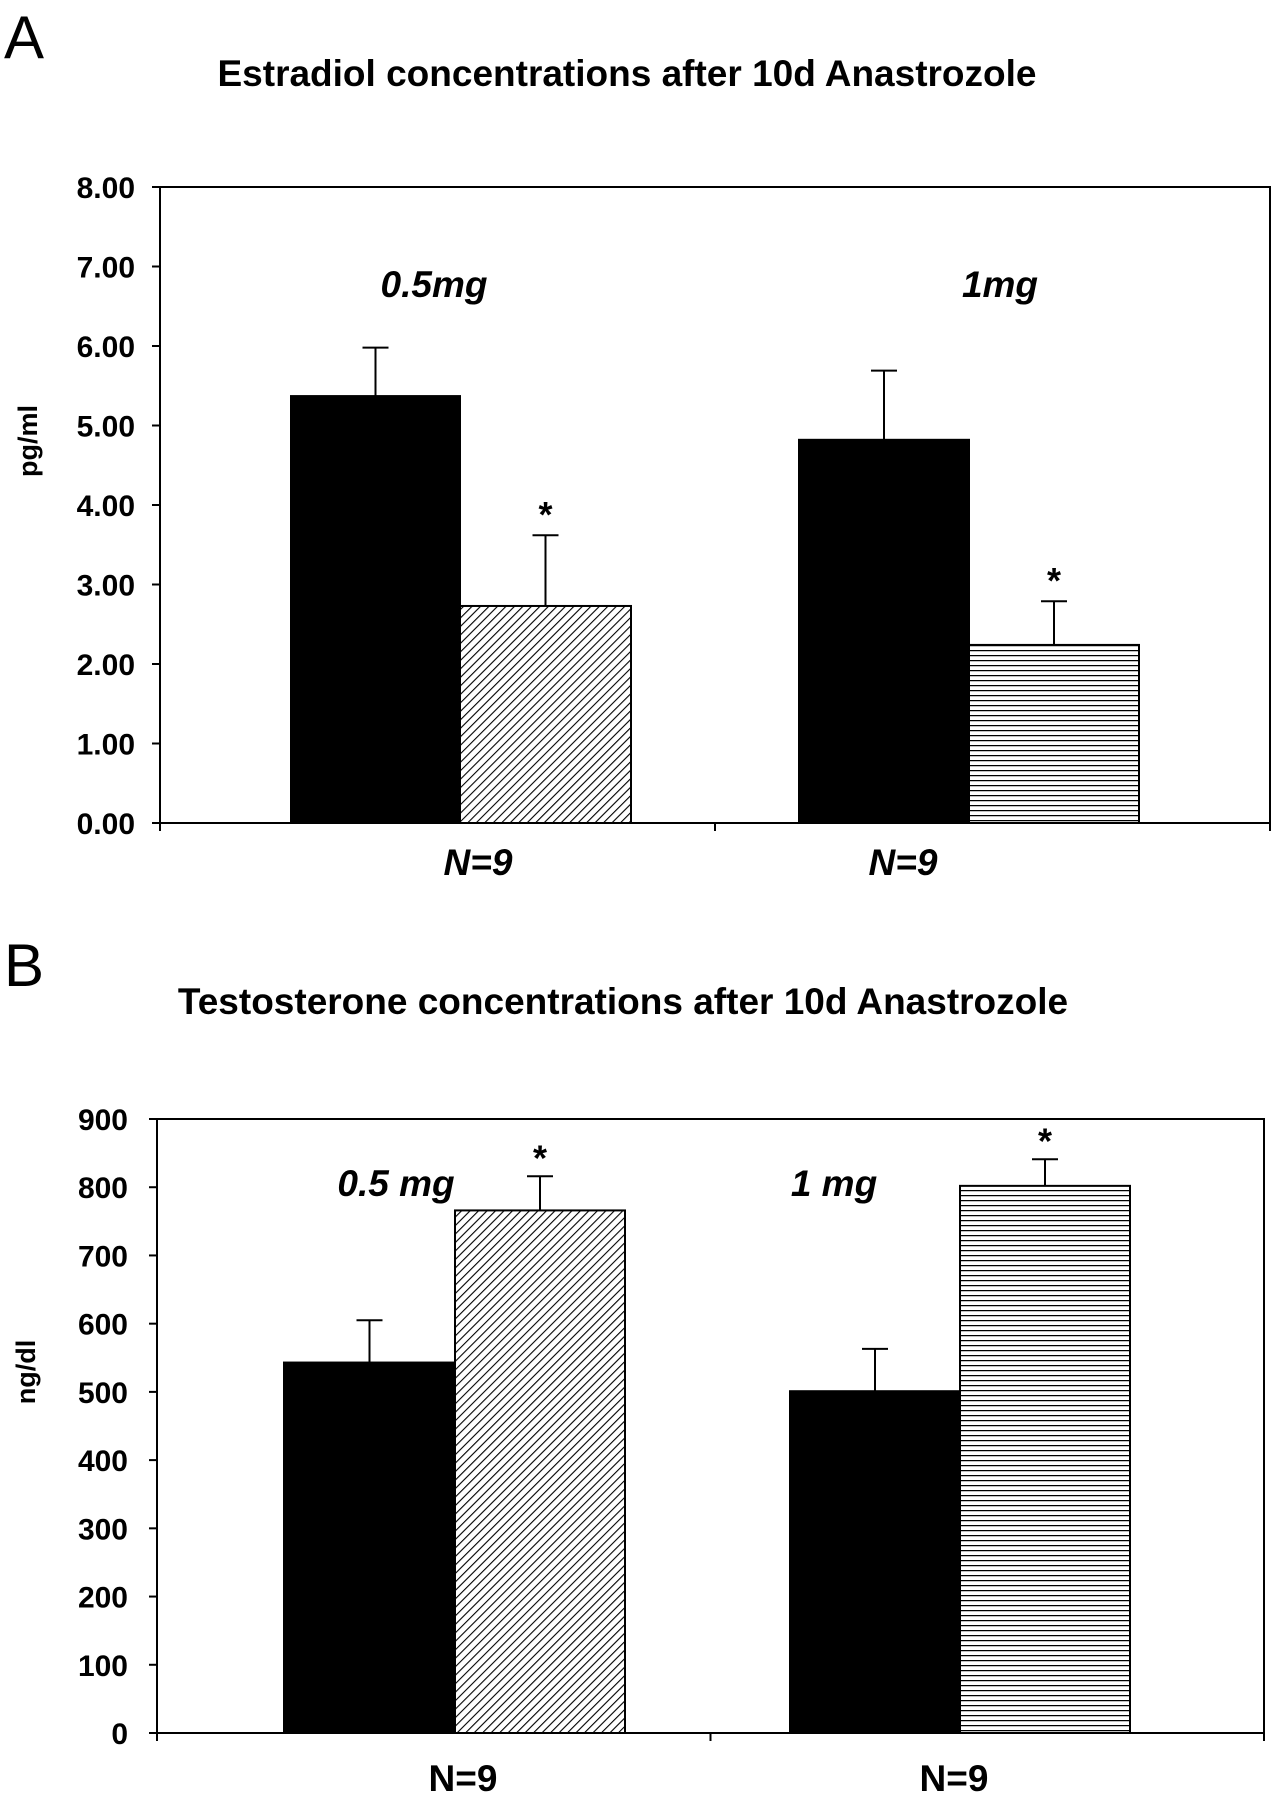 Image resolution: width=1280 pixels, height=1800 pixels. What do you see at coordinates (106, 824) in the screenshot?
I see `panel-a-y-tick-label: 0.00` at bounding box center [106, 824].